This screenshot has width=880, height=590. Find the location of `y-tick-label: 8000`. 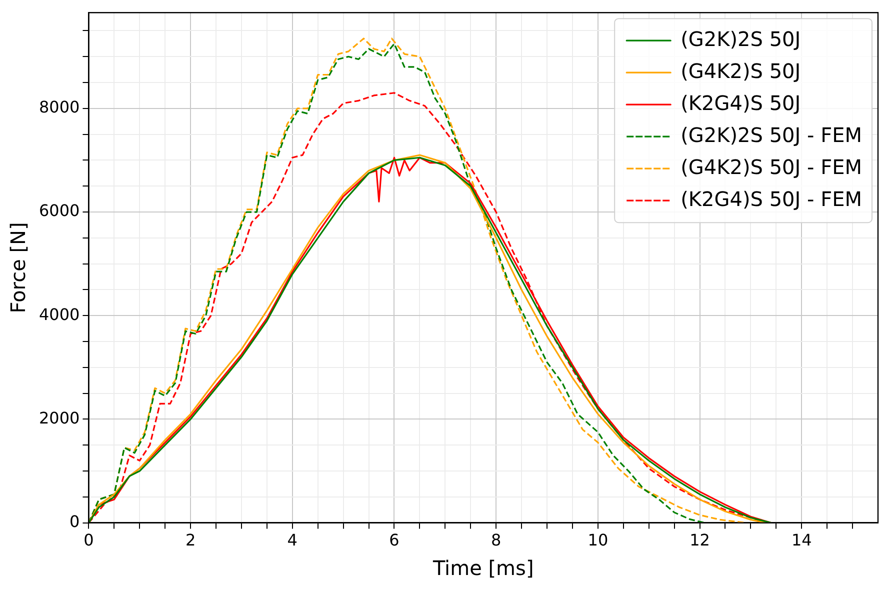

y-tick-label: 8000 is located at coordinates (59, 107).